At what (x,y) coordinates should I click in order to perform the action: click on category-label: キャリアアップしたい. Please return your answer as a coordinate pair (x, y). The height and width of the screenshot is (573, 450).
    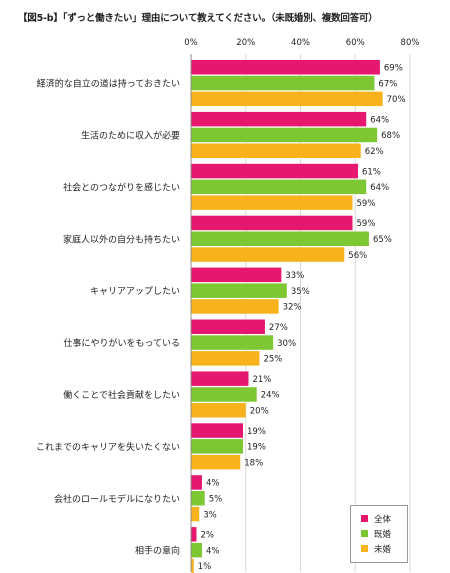
    Looking at the image, I should click on (135, 291).